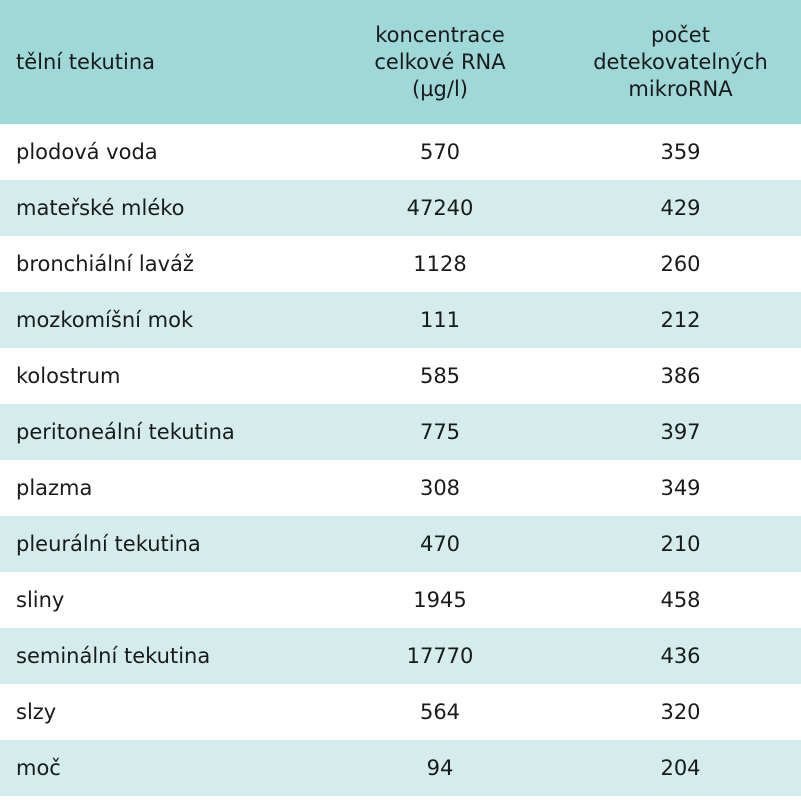  What do you see at coordinates (87, 152) in the screenshot?
I see `cell-fluid: plodová voda` at bounding box center [87, 152].